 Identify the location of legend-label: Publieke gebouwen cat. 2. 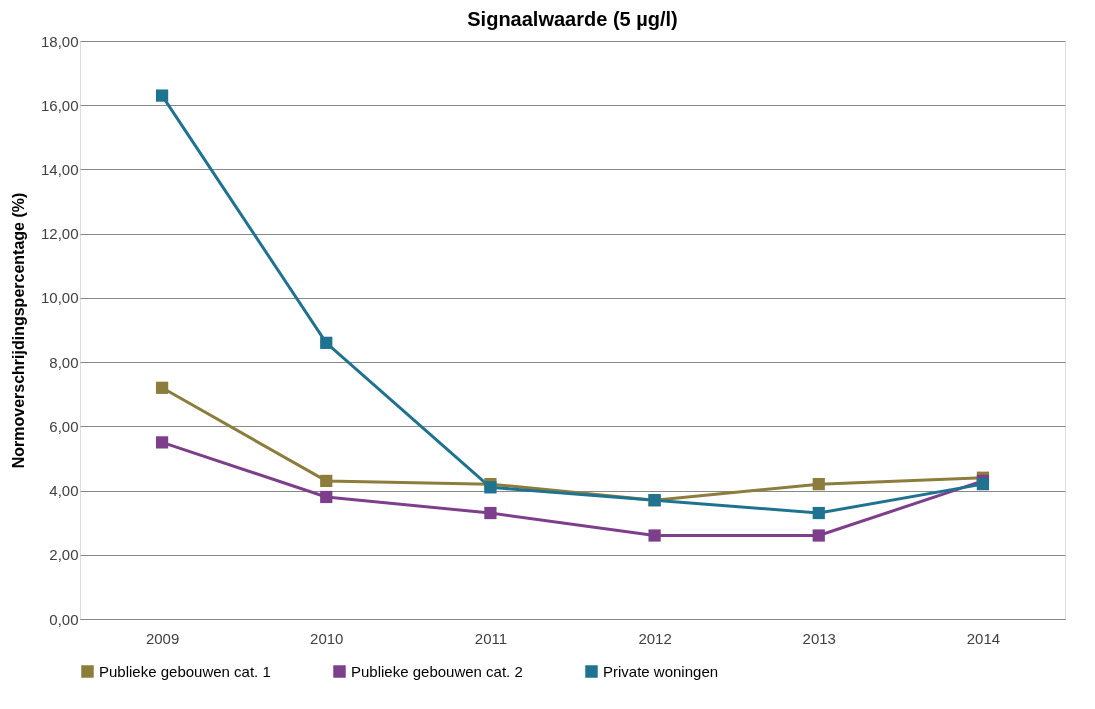
(437, 671).